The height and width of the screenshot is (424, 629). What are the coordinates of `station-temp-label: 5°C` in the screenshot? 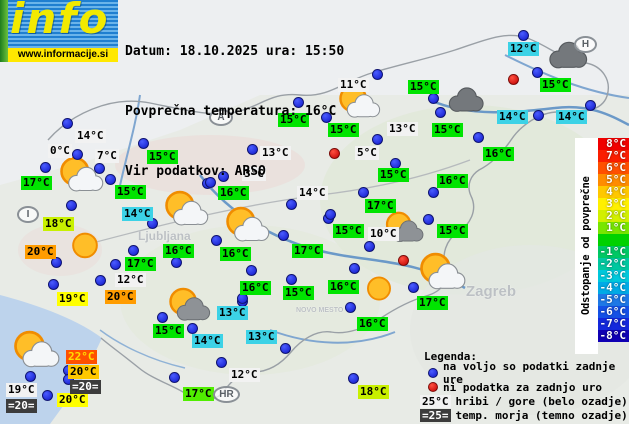 It's located at (367, 153).